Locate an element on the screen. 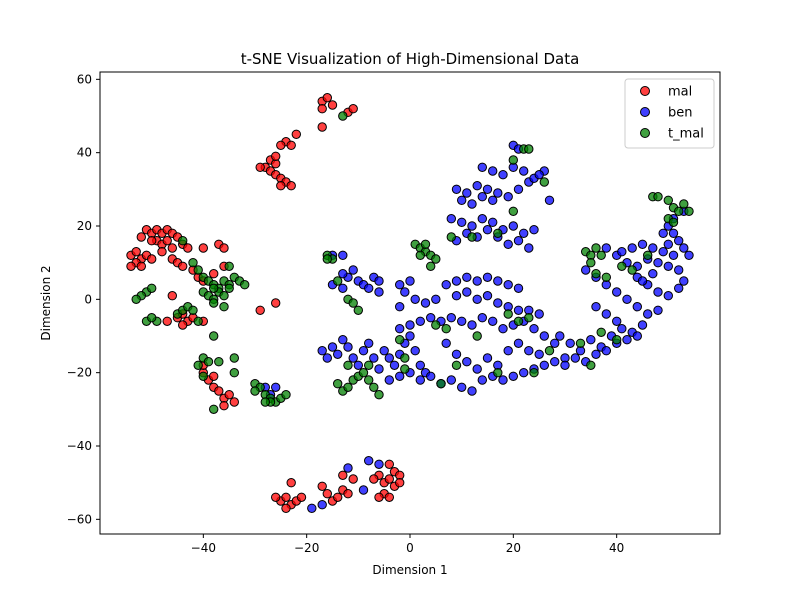  legend-marker-mal is located at coordinates (645, 91).